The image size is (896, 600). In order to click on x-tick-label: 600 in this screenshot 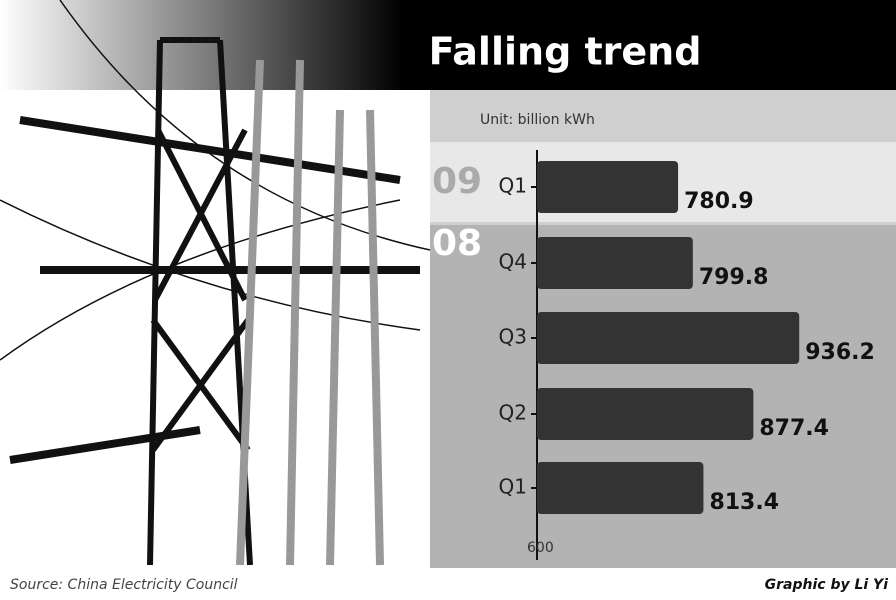, I will do `click(540, 548)`.